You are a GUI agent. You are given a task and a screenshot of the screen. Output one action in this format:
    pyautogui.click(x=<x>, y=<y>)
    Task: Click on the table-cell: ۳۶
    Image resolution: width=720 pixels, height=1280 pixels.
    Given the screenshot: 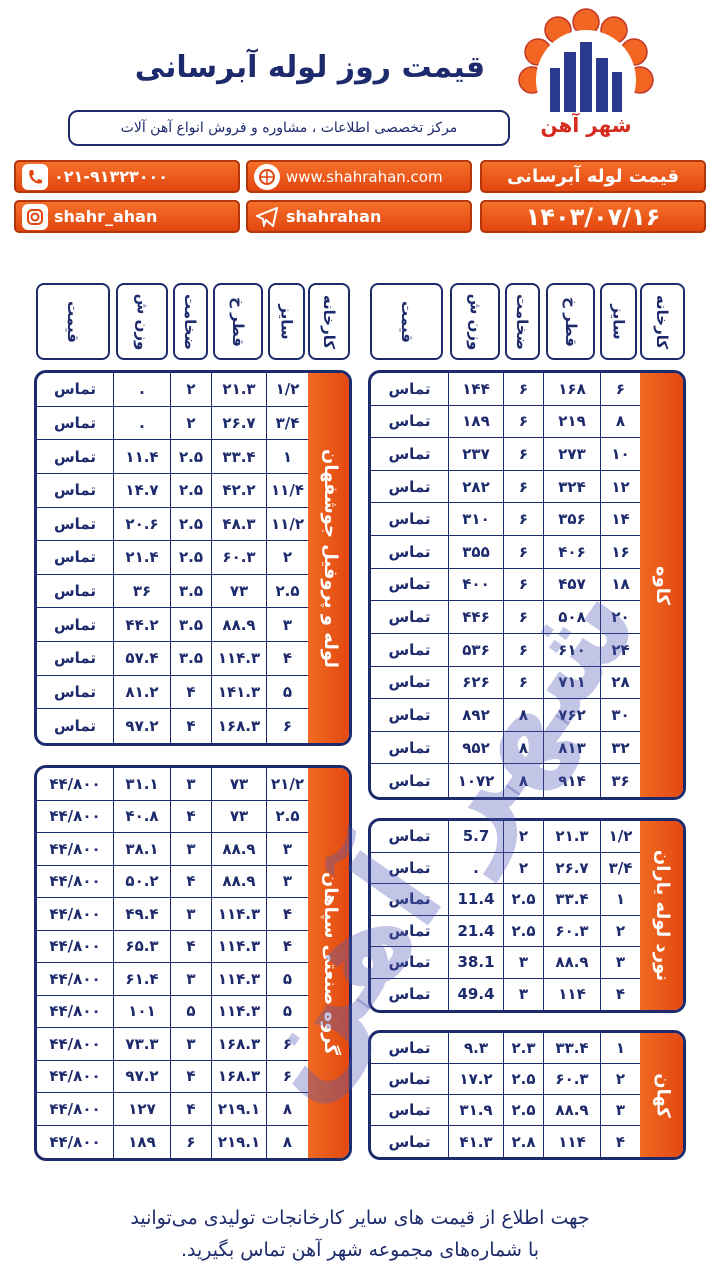 What is the action you would take?
    pyautogui.click(x=141, y=591)
    